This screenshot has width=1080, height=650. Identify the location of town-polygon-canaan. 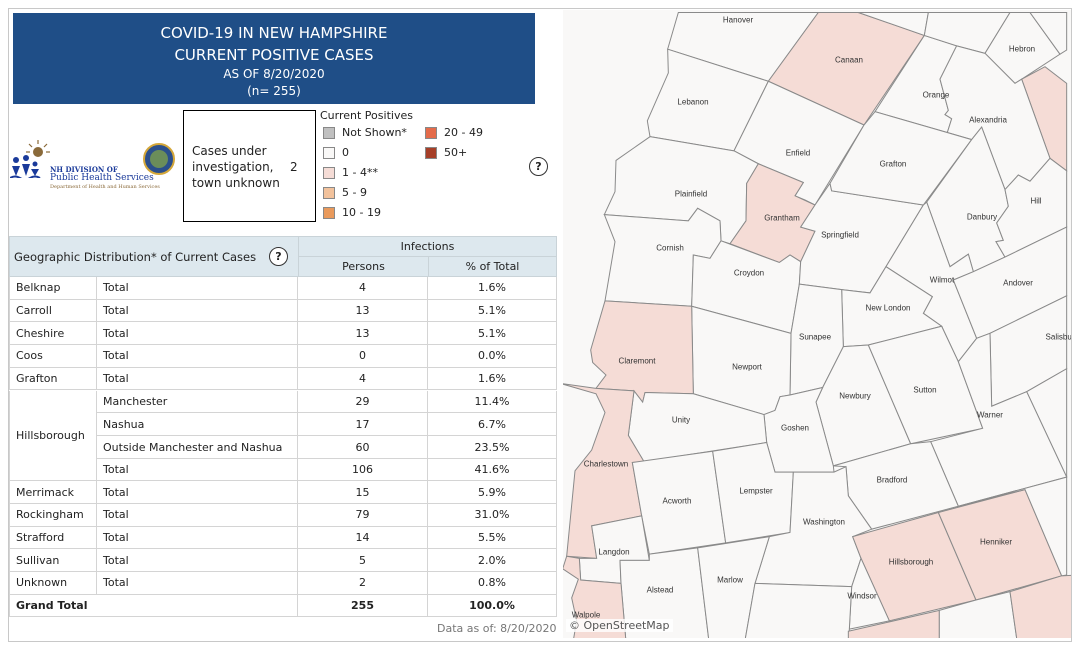
(846, 69).